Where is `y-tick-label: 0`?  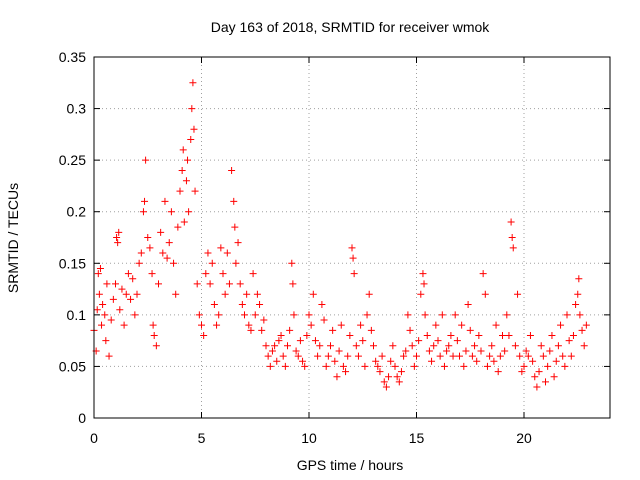 y-tick-label: 0 is located at coordinates (82, 418).